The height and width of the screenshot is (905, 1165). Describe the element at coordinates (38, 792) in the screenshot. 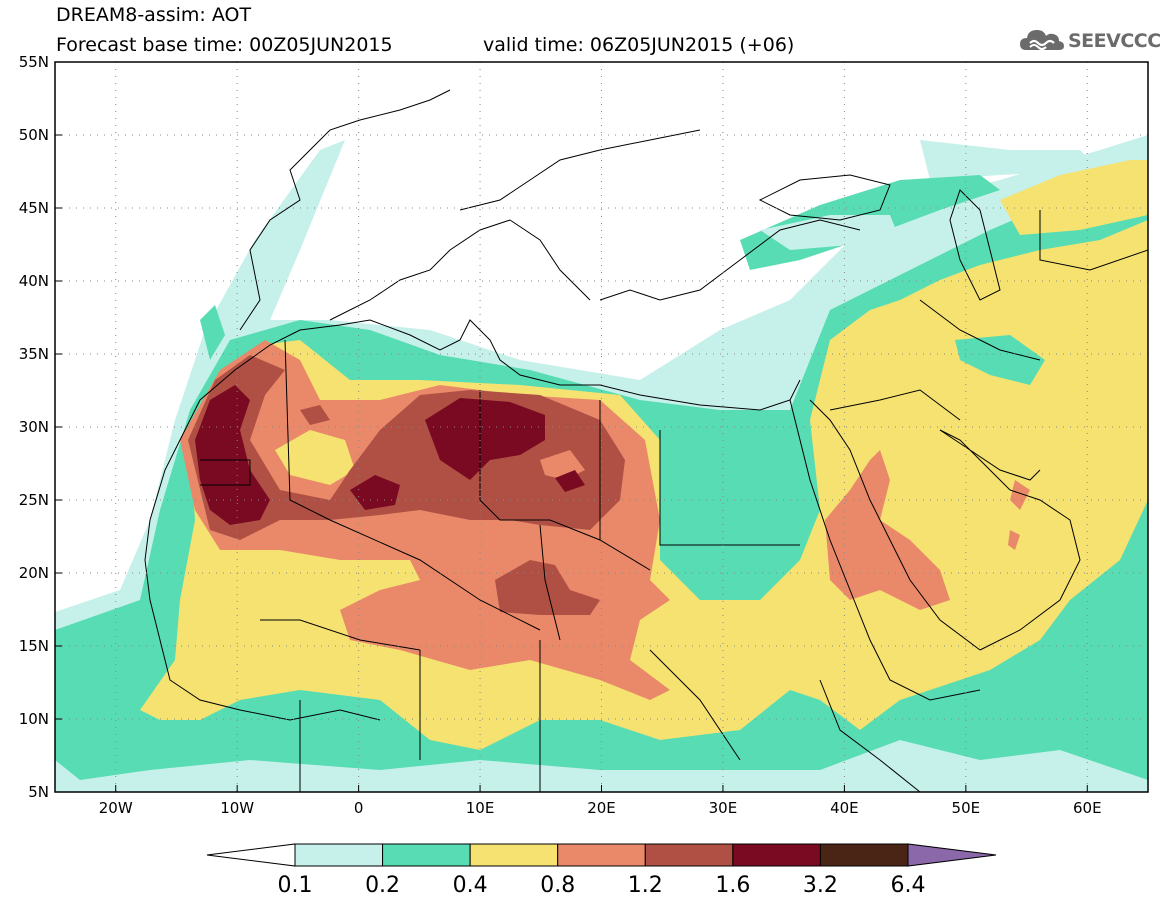

I see `lat-tick-label: 5N` at that location.